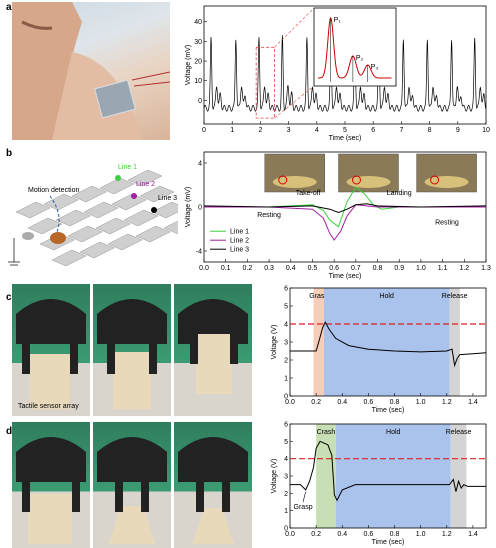 The height and width of the screenshot is (548, 496). What do you see at coordinates (318, 296) in the screenshot?
I see `phase-label-1: Grasp` at bounding box center [318, 296].